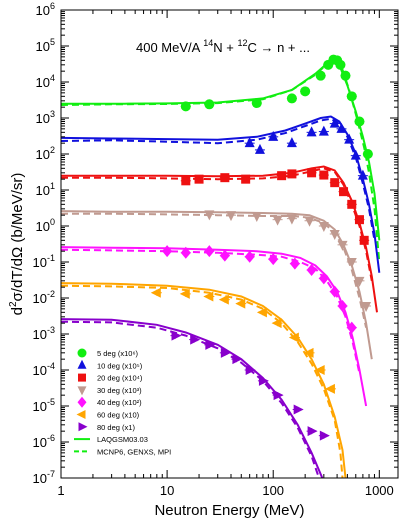 The height and width of the screenshot is (531, 415). What do you see at coordinates (13, 304) in the screenshot?
I see `y-label-power: 2` at bounding box center [13, 304].